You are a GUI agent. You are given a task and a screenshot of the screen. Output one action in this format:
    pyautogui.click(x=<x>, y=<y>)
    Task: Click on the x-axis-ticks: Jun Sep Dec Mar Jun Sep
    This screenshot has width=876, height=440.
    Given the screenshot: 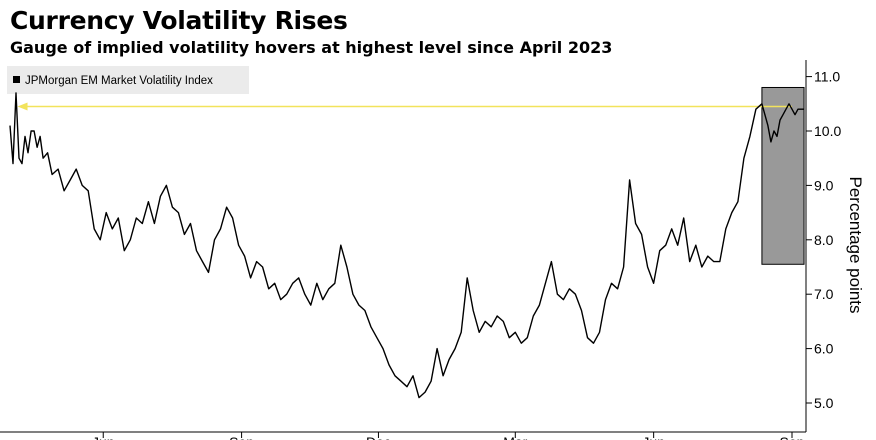 What is the action you would take?
    pyautogui.click(x=448, y=436)
    